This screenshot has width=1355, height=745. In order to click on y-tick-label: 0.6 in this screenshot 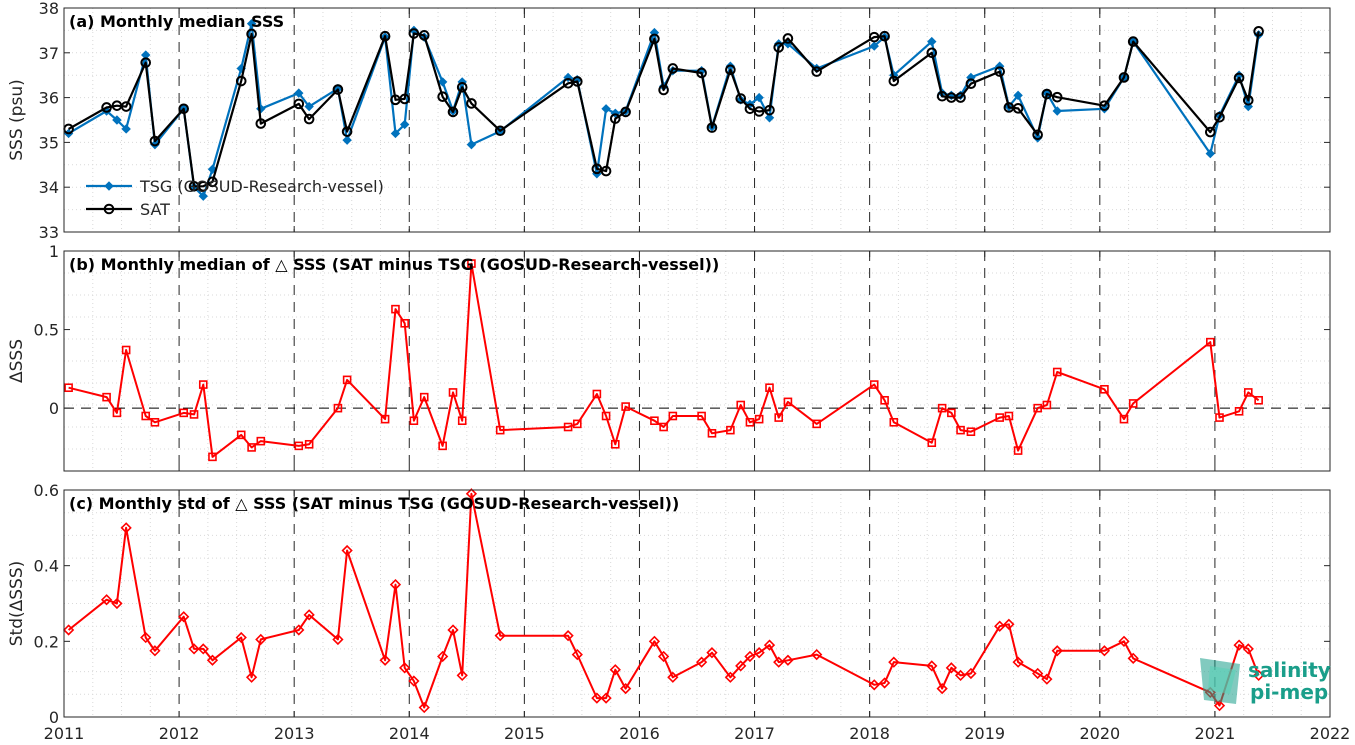, I will do `click(46, 490)`.